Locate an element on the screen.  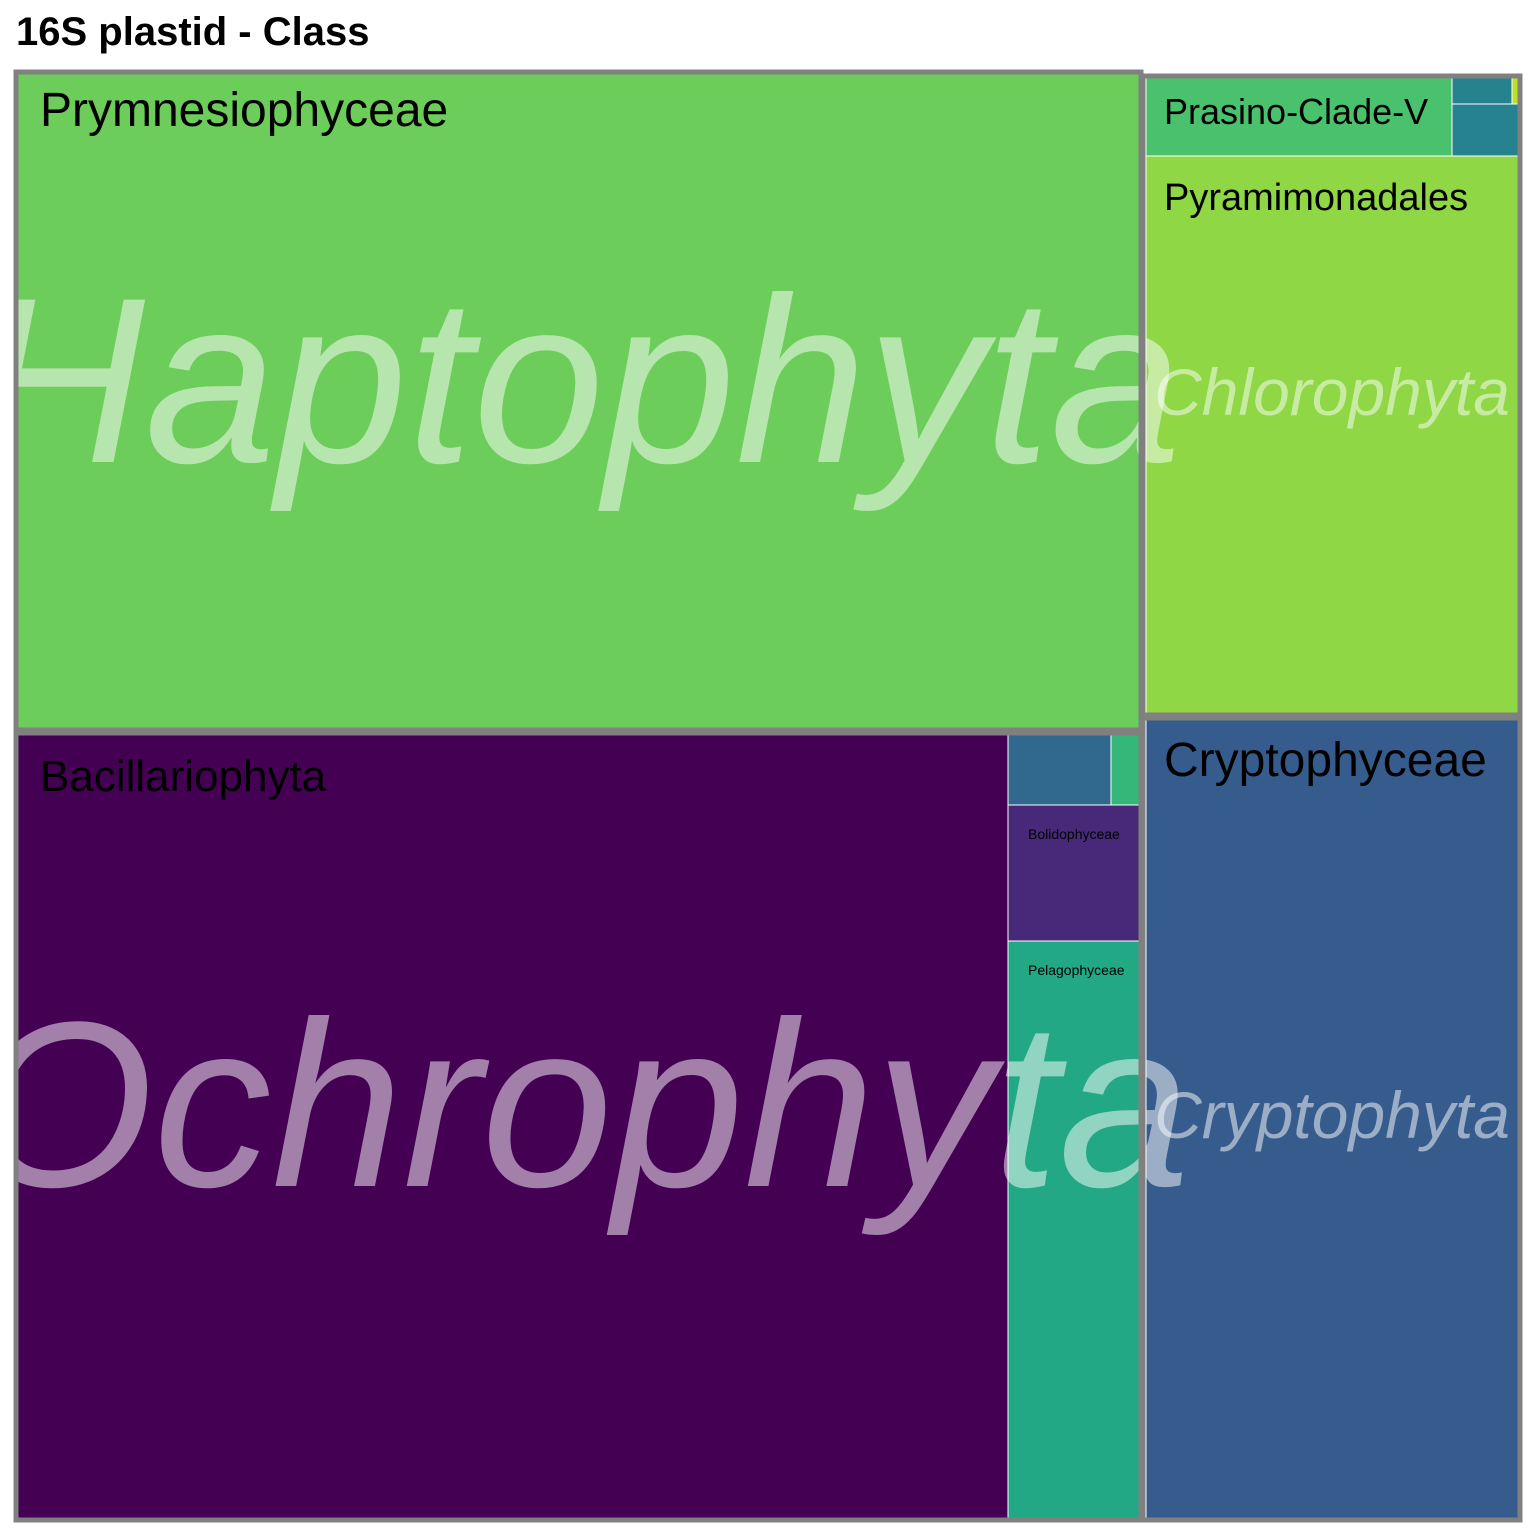
class-label-bacillariophyta: Bacillariophyta is located at coordinates (183, 776).